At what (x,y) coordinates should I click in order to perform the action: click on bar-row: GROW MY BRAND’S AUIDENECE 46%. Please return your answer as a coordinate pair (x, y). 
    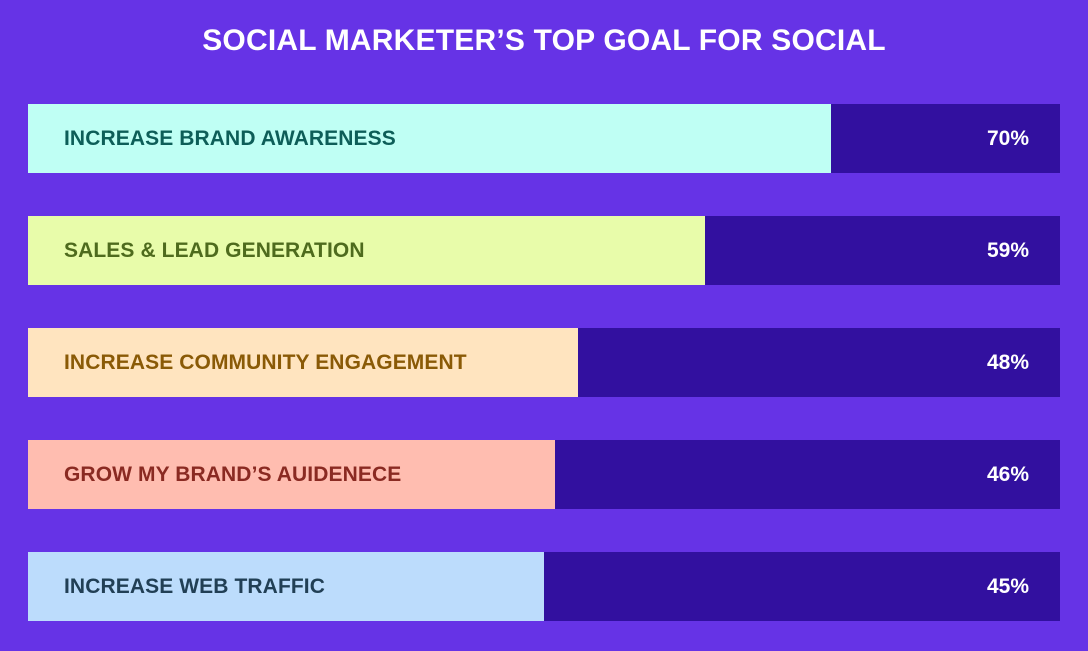
    Looking at the image, I should click on (544, 474).